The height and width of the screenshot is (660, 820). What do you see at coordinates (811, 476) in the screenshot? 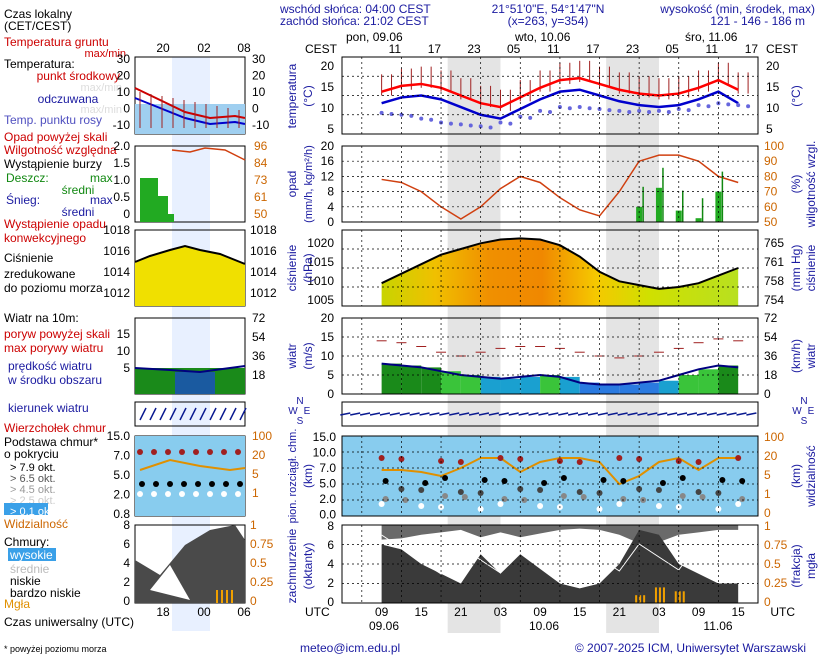
I see `vis-axis-label: widzialność` at bounding box center [811, 476].